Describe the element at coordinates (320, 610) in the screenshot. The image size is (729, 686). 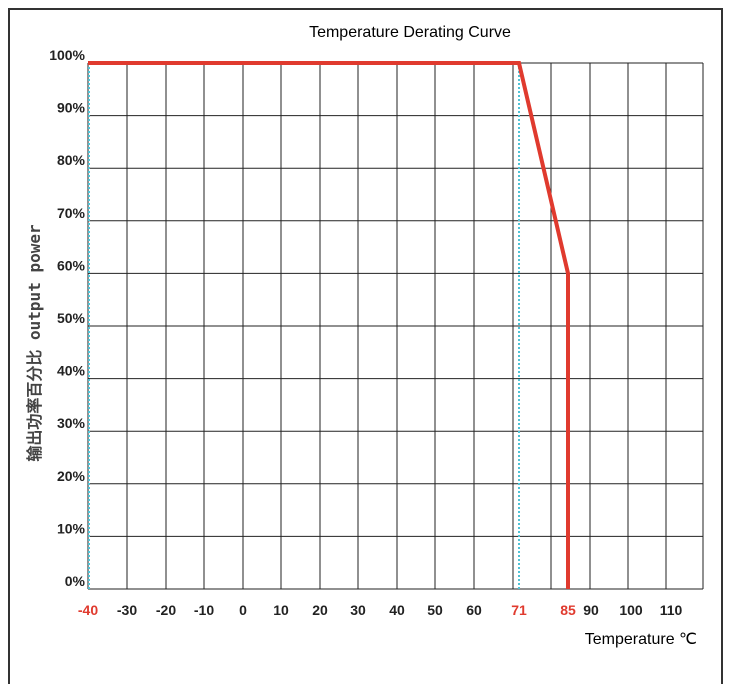
I see `x-tick-label: 20` at that location.